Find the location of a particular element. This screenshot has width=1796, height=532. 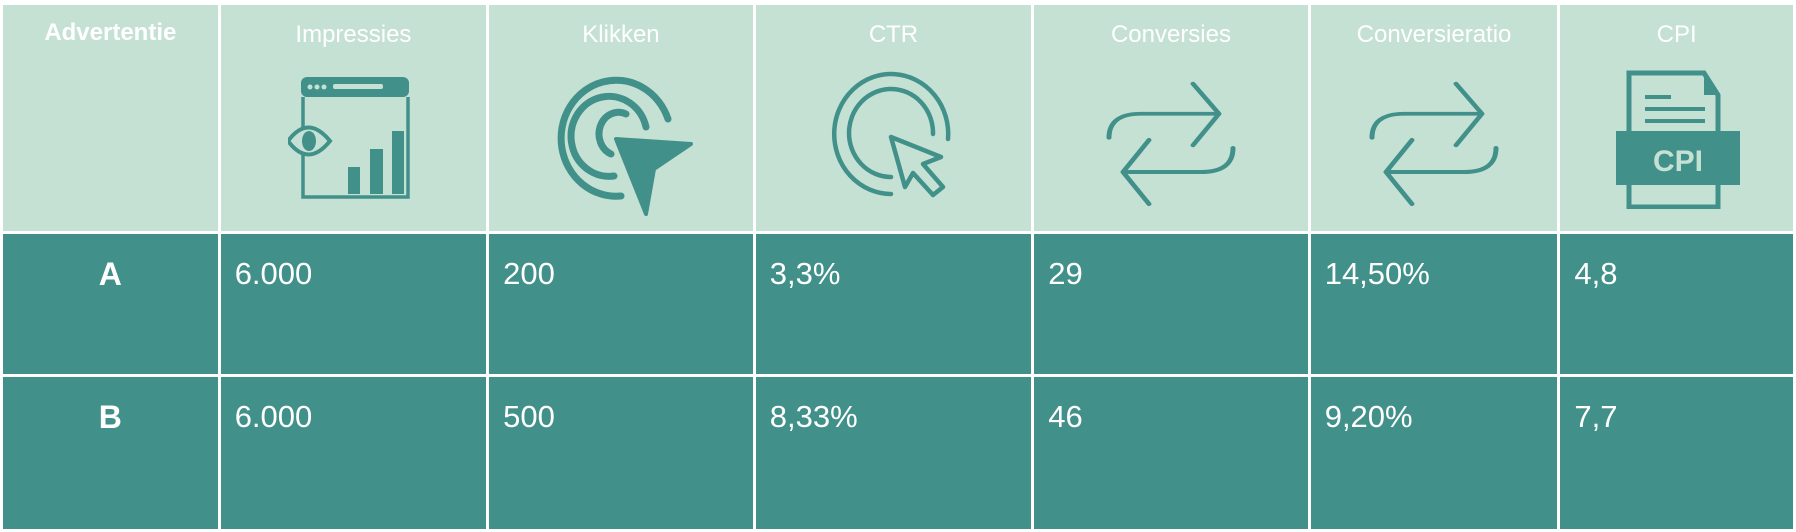

header-conversieratio: Conversieratio is located at coordinates (1434, 118).